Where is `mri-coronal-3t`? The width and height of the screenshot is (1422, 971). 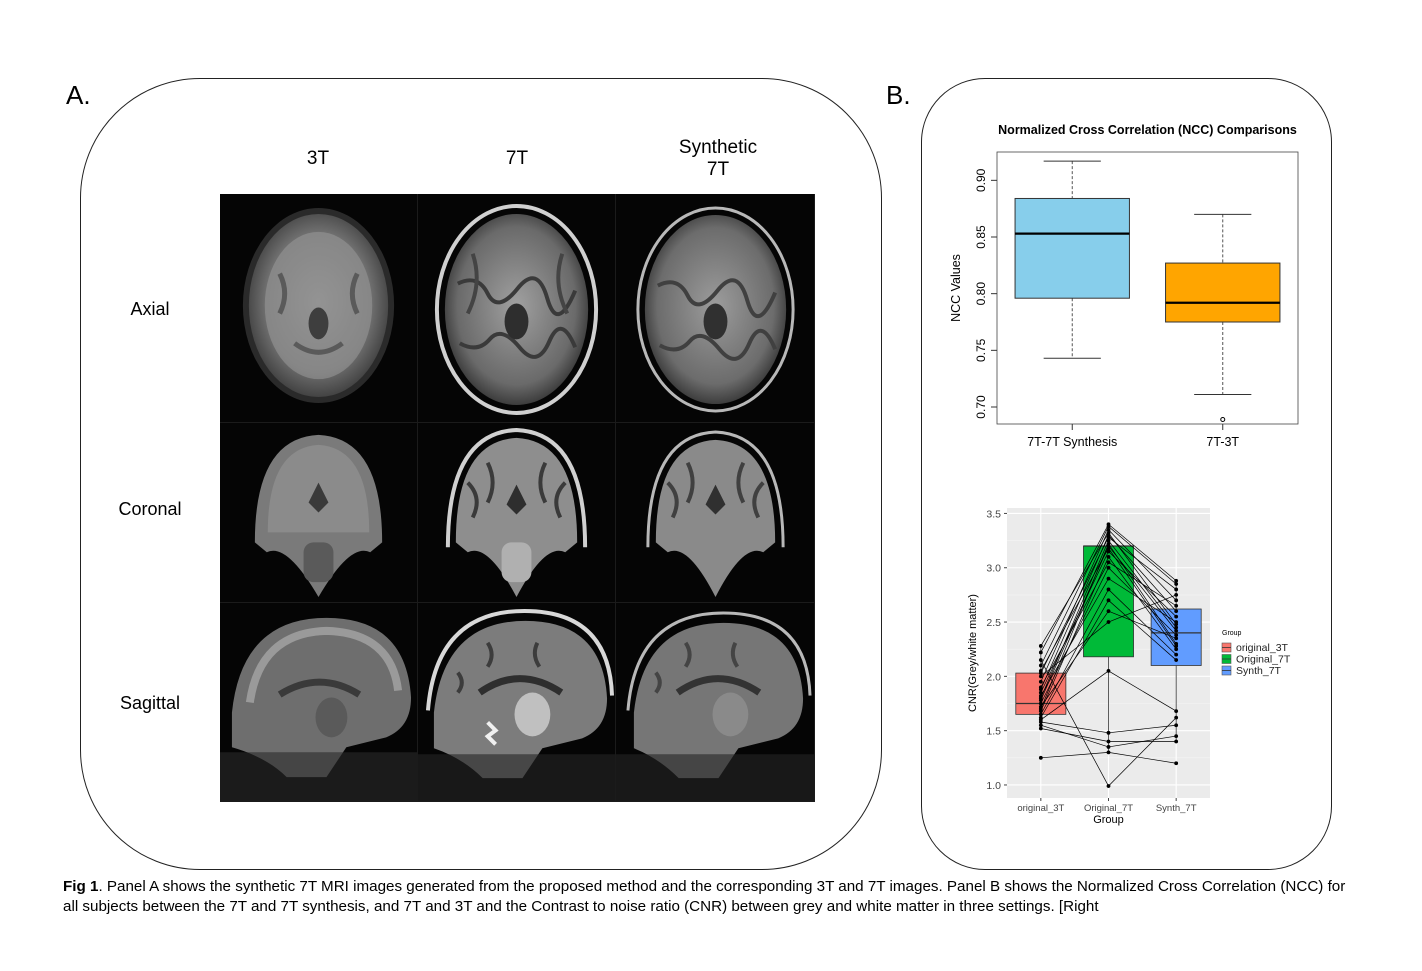 mri-coronal-3t is located at coordinates (319, 513).